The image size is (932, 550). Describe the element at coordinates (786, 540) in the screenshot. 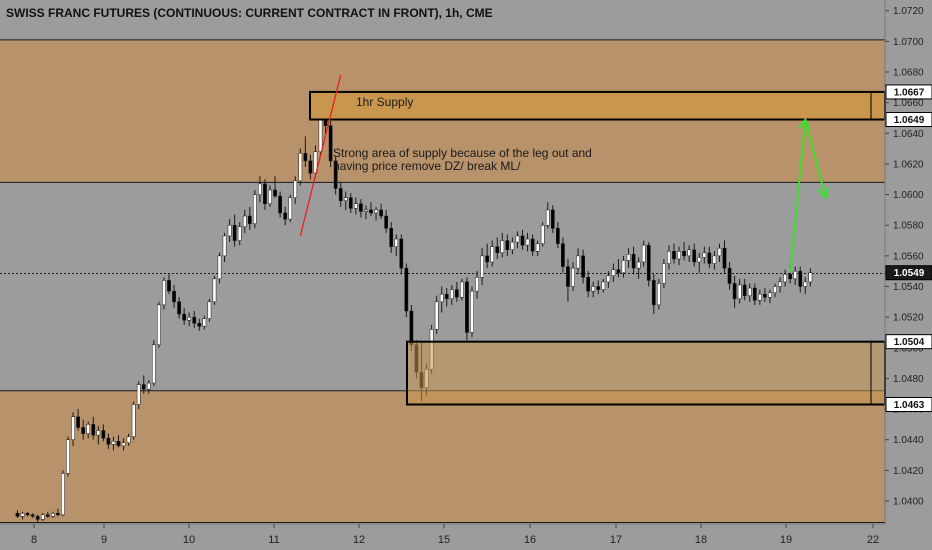

I see `x-tick-label: 19` at that location.